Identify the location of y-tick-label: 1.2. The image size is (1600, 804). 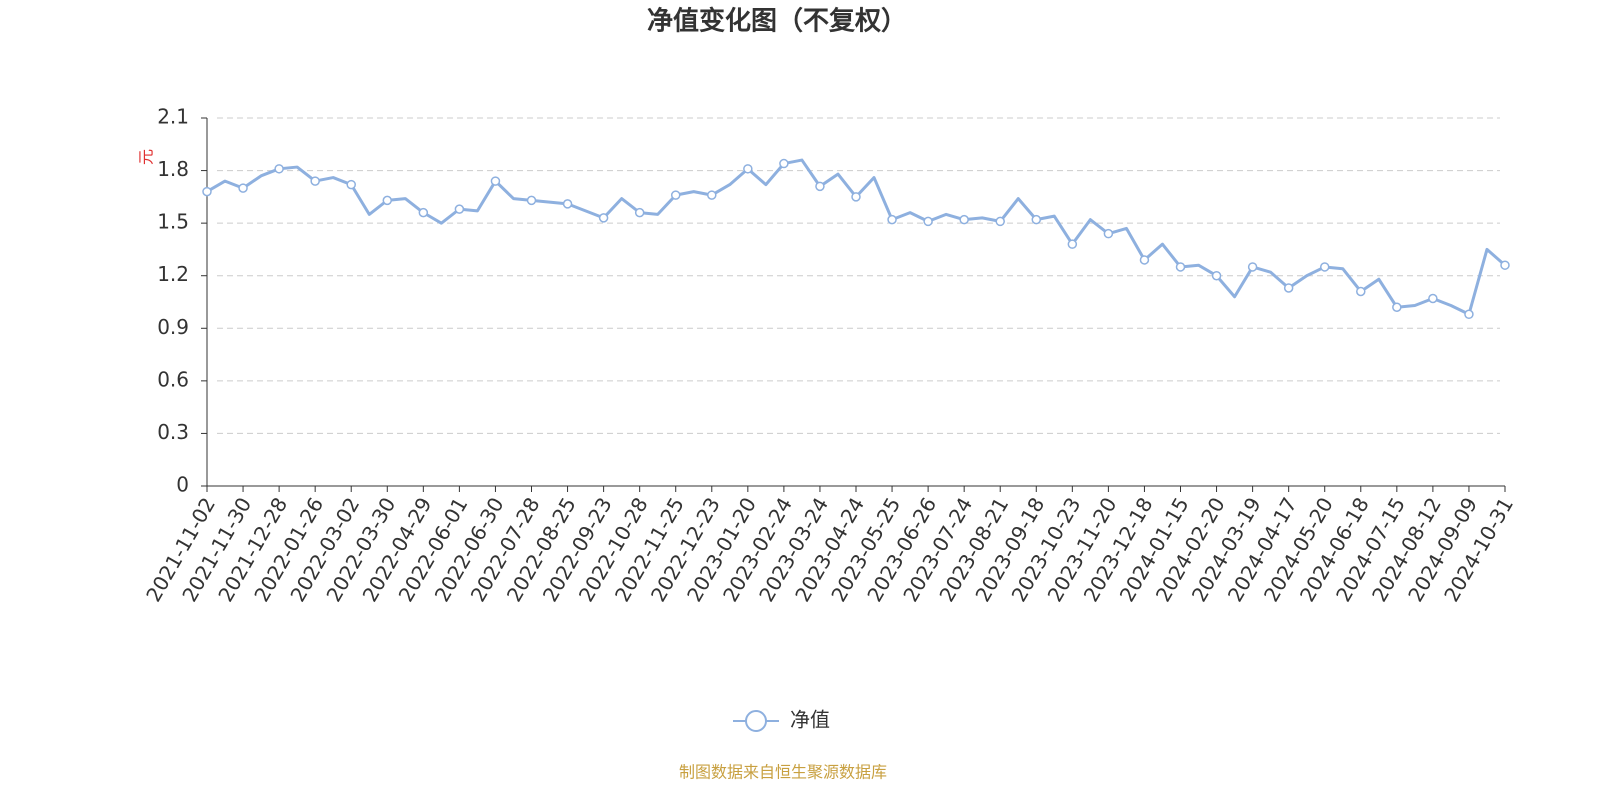
(173, 274).